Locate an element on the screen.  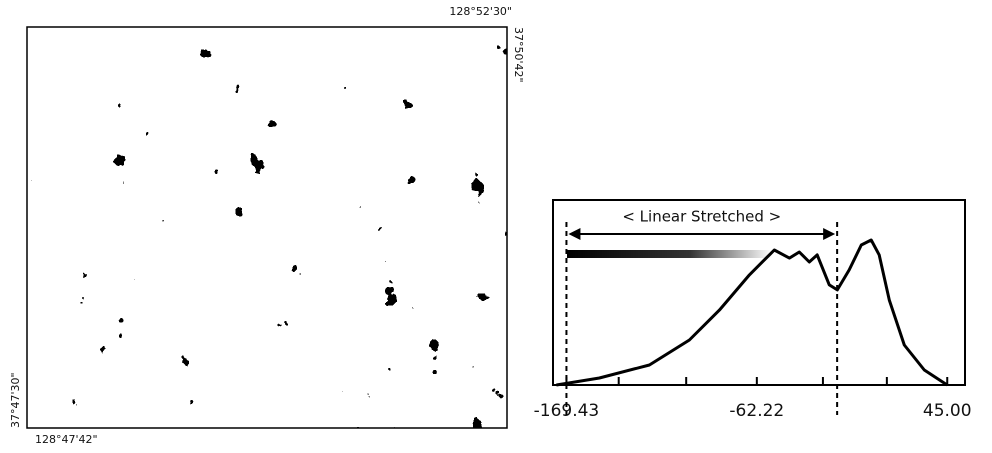
coordinate-label: 128°47'42" is located at coordinates (66, 439).